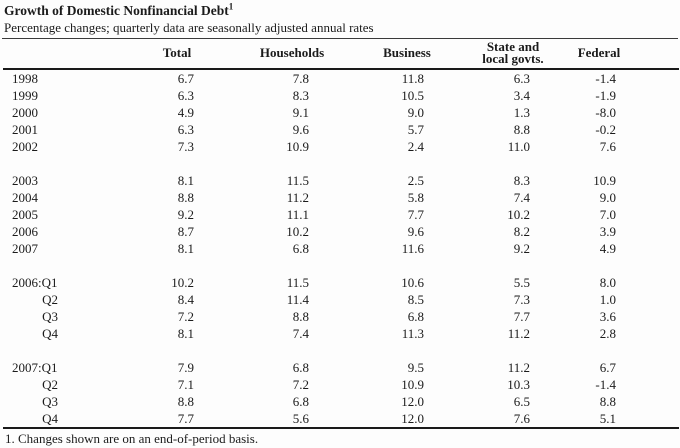 This screenshot has height=448, width=680. Describe the element at coordinates (62, 231) in the screenshot. I see `row-label-cell: 2006` at that location.